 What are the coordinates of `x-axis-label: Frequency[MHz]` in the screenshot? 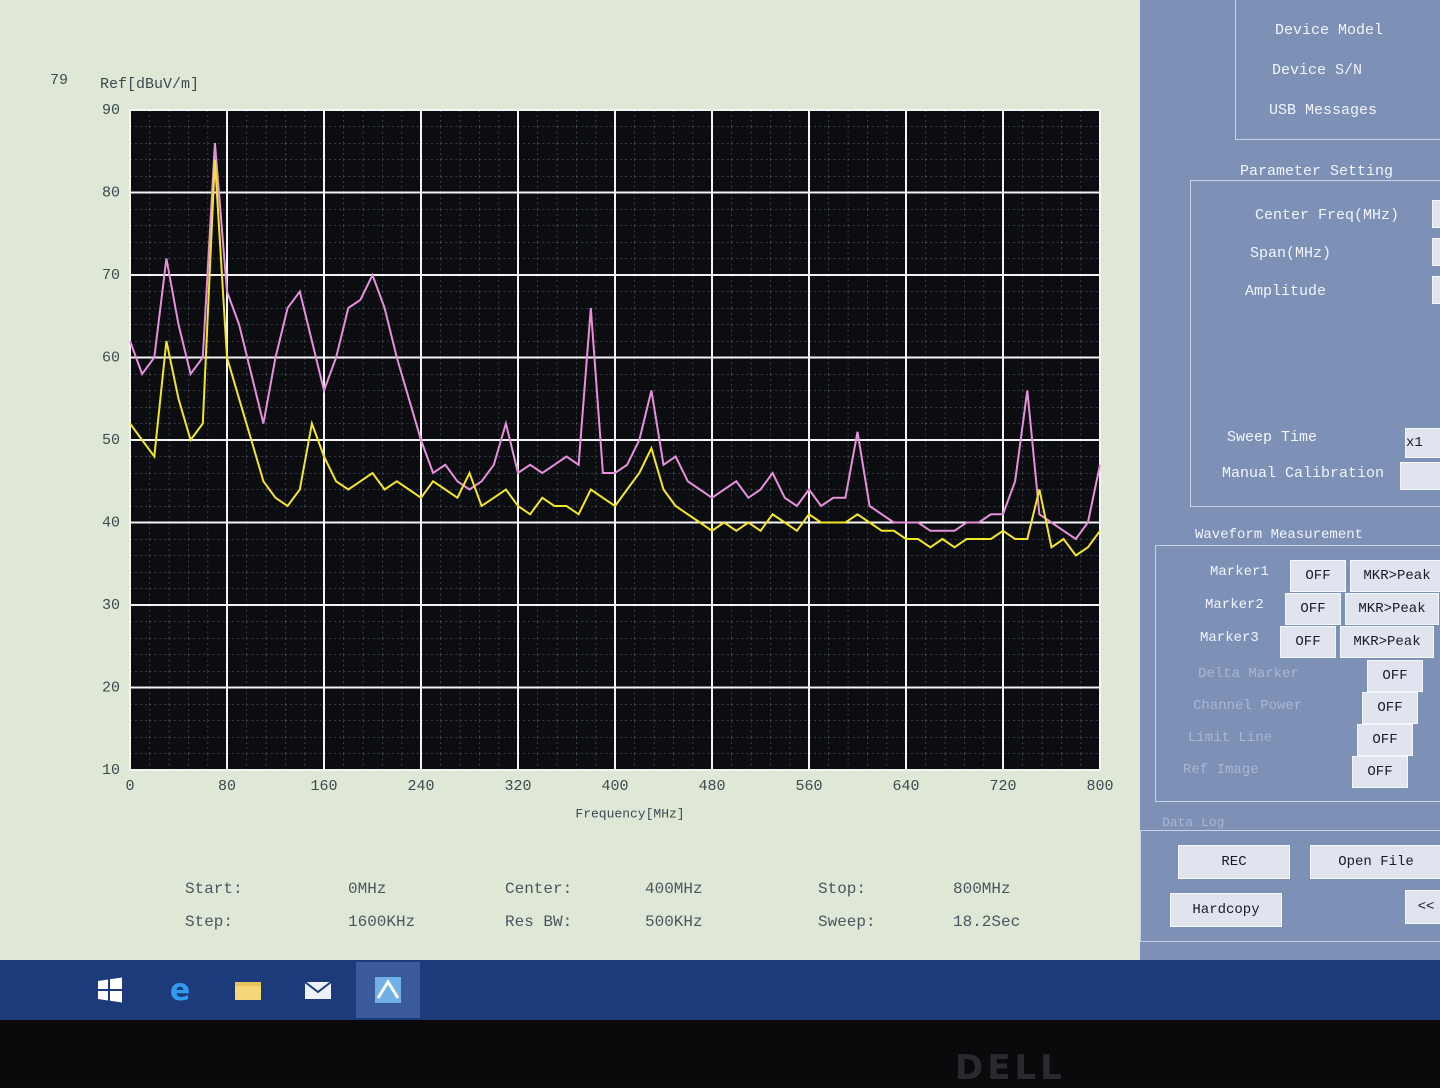 It's located at (629, 813).